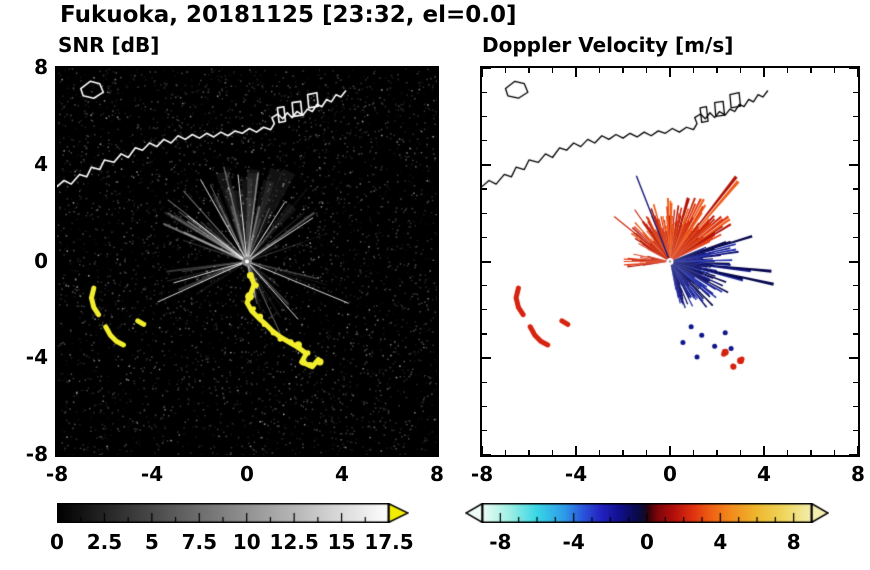 Image resolution: width=870 pixels, height=570 pixels. I want to click on colorbar-tick-label: 8, so click(793, 542).